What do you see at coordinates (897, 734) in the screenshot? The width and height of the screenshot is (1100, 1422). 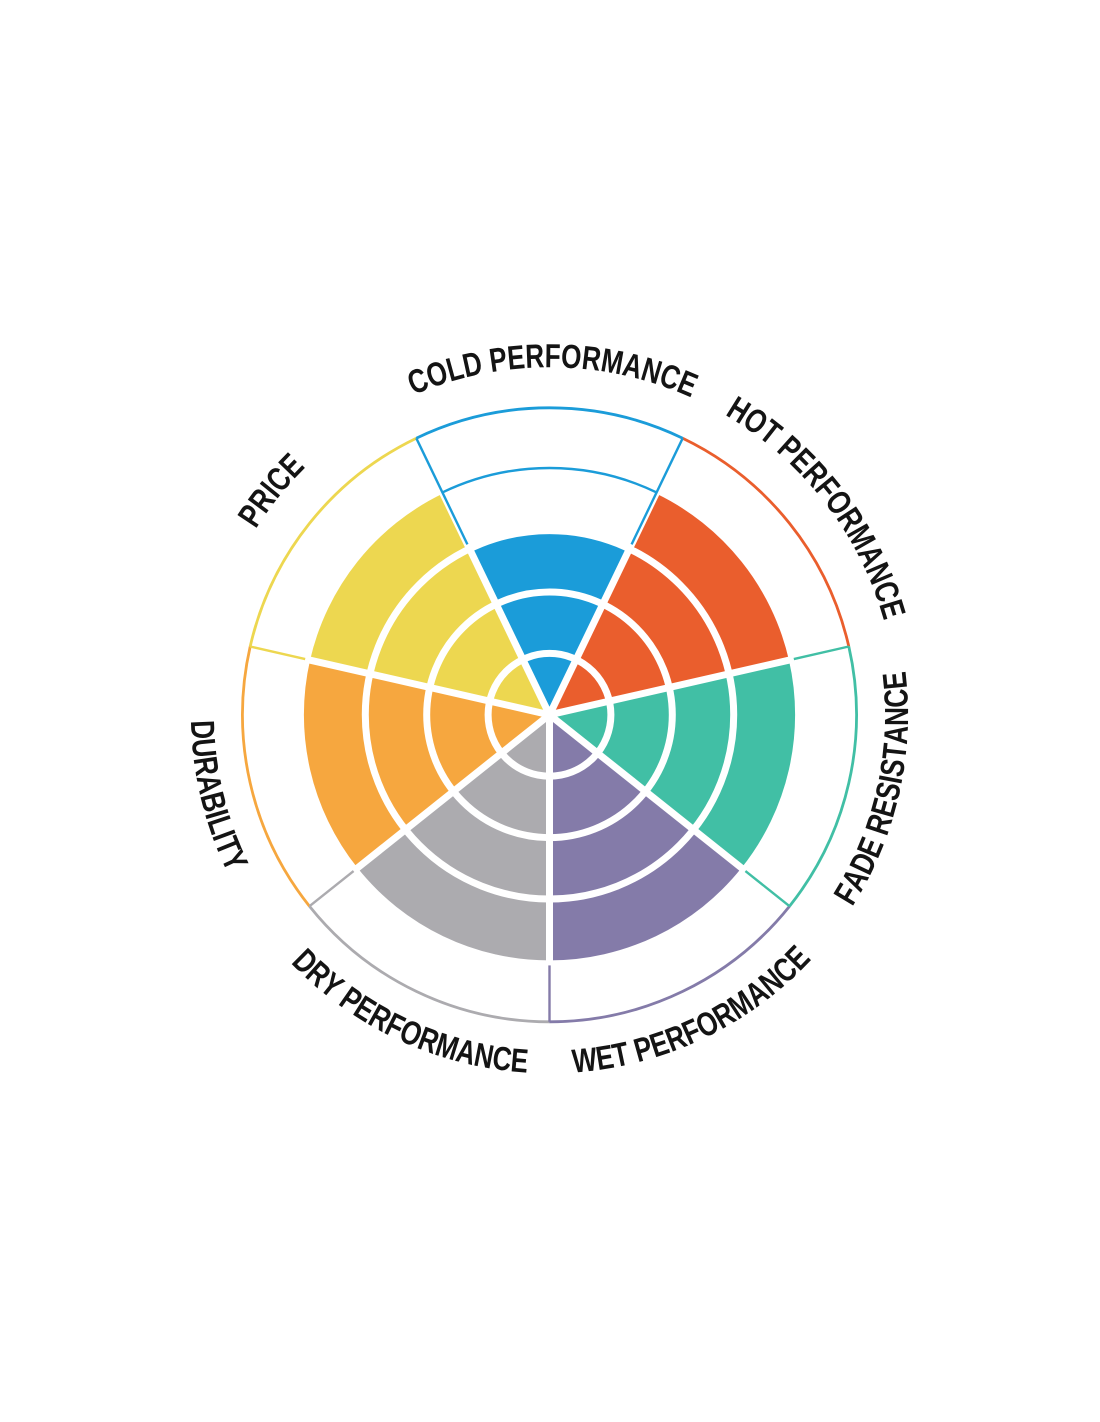 I see `svg-text: A` at bounding box center [897, 734].